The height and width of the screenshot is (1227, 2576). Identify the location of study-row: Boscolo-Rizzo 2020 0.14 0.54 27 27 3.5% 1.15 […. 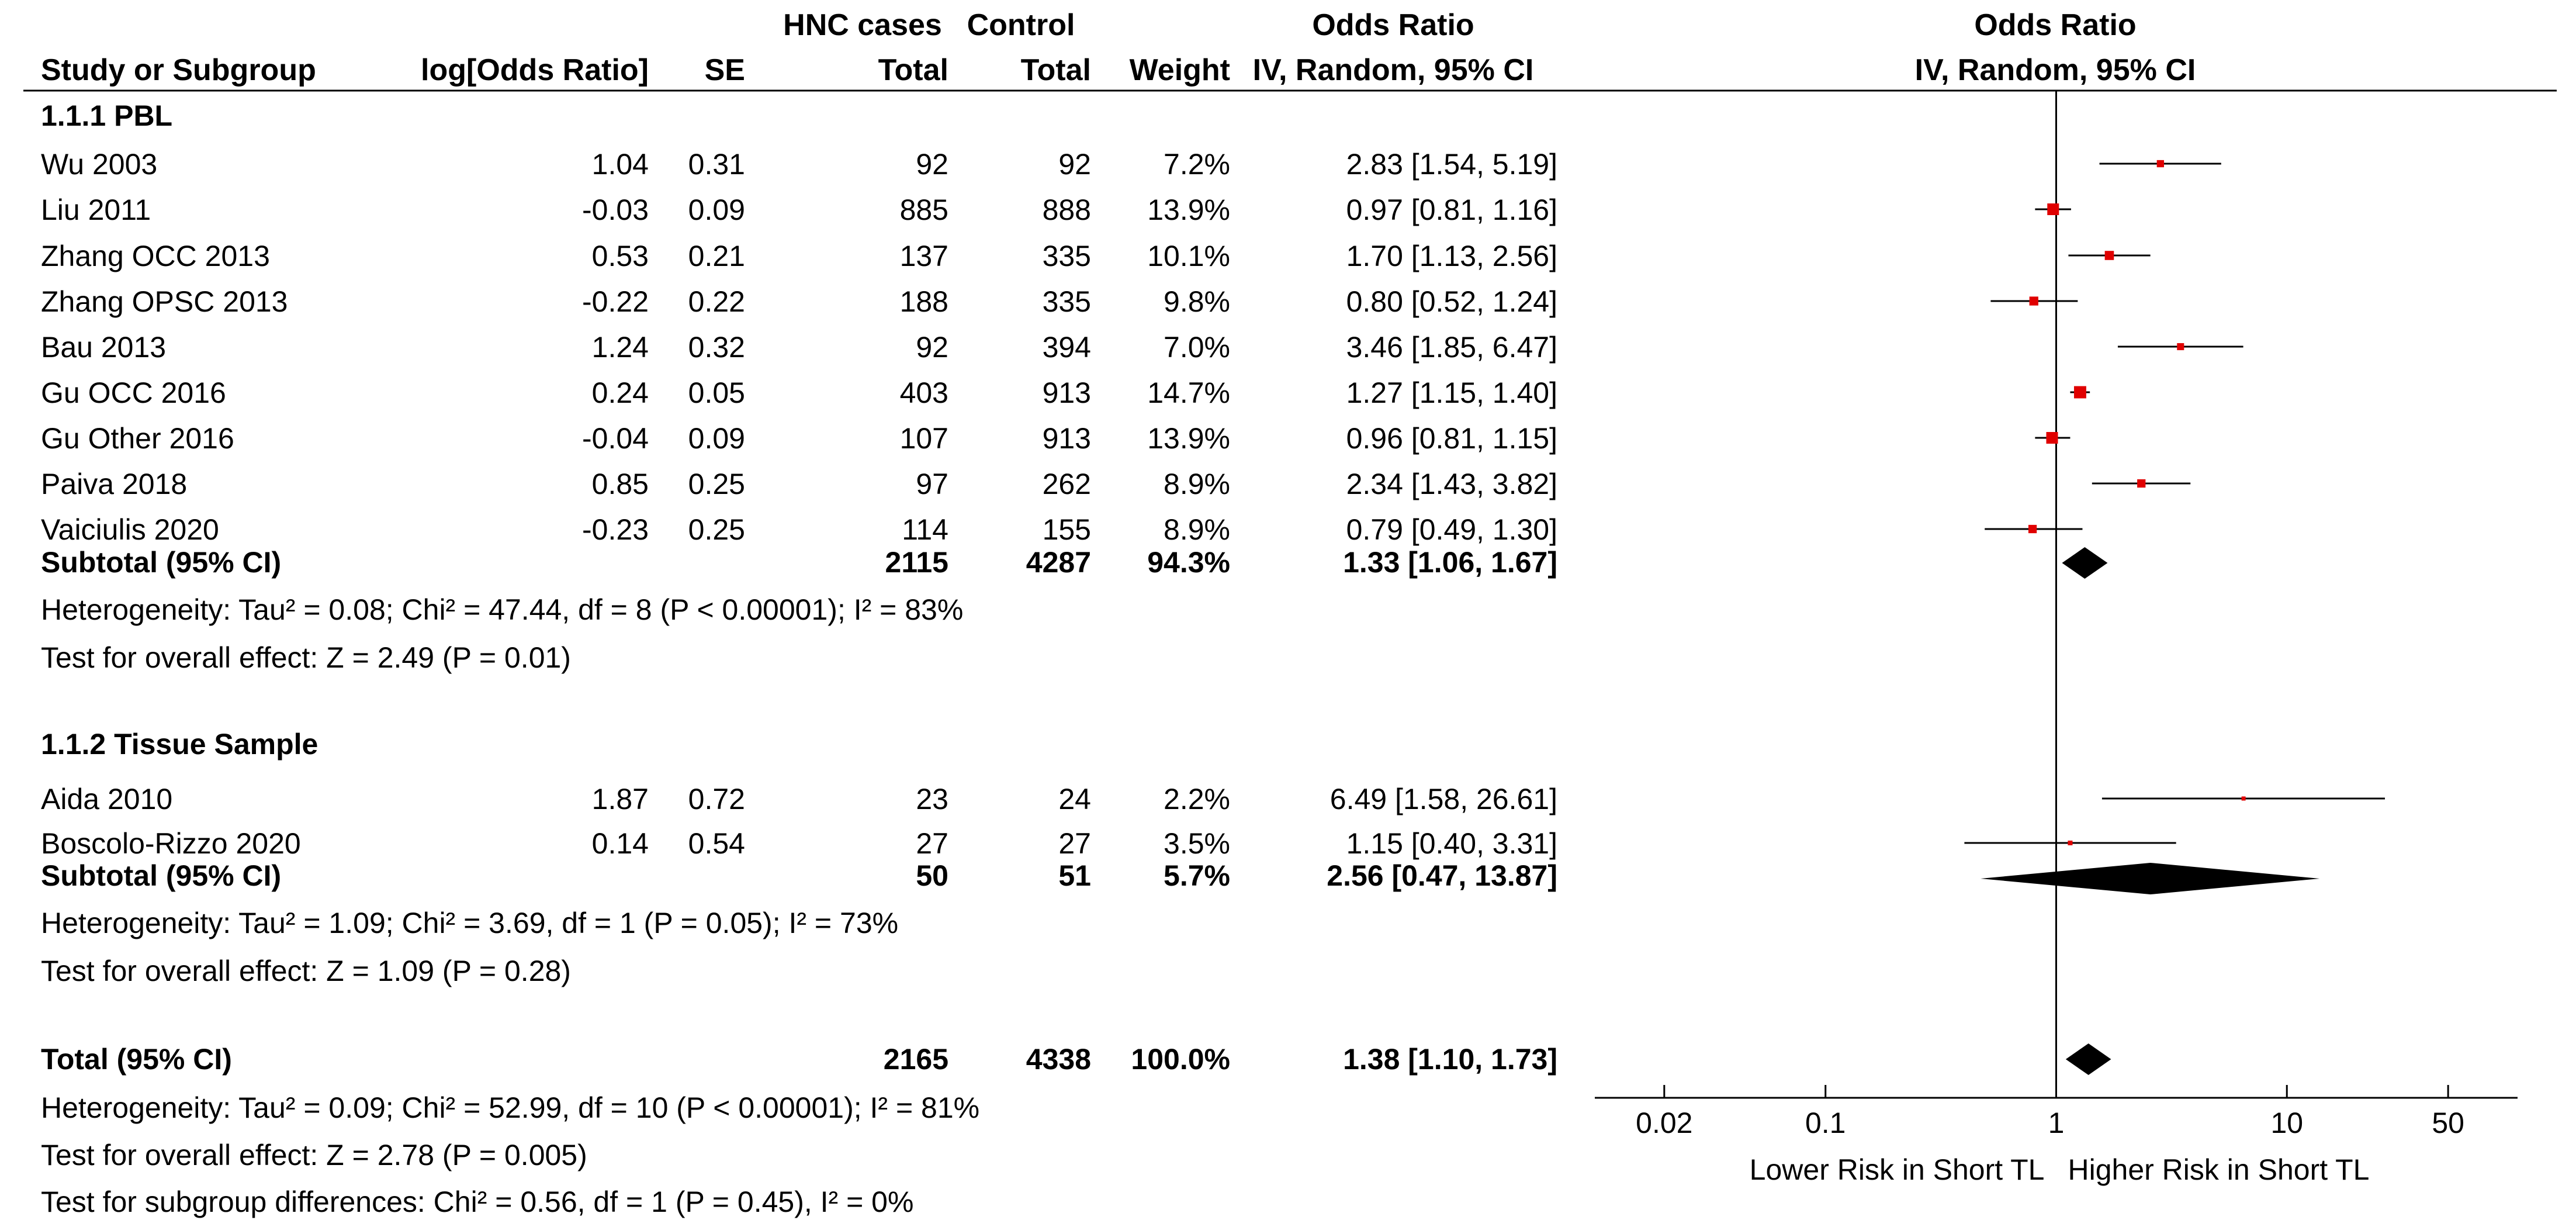
(799, 843).